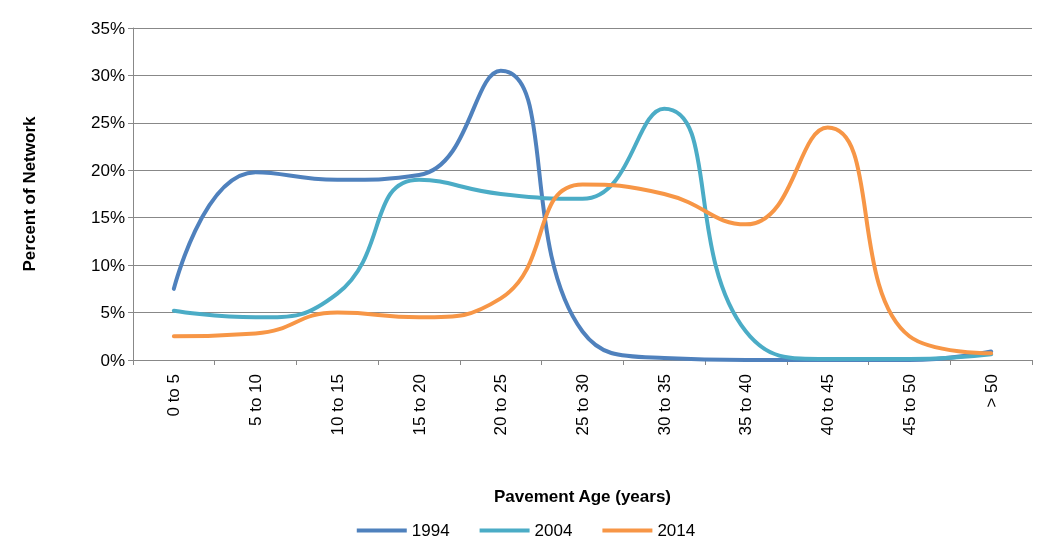  I want to click on y-tick-label: 20%, so click(107, 170).